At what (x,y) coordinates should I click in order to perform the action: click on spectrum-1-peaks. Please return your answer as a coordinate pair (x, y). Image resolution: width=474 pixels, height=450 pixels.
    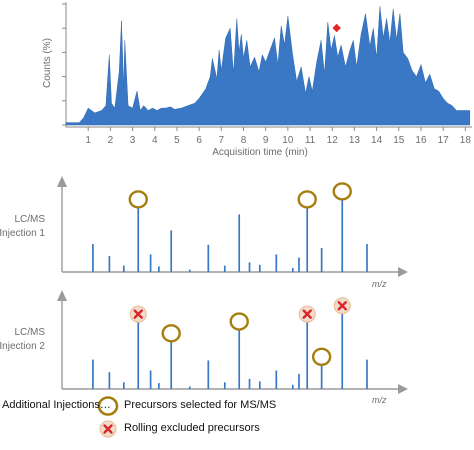
    Looking at the image, I should click on (230, 227).